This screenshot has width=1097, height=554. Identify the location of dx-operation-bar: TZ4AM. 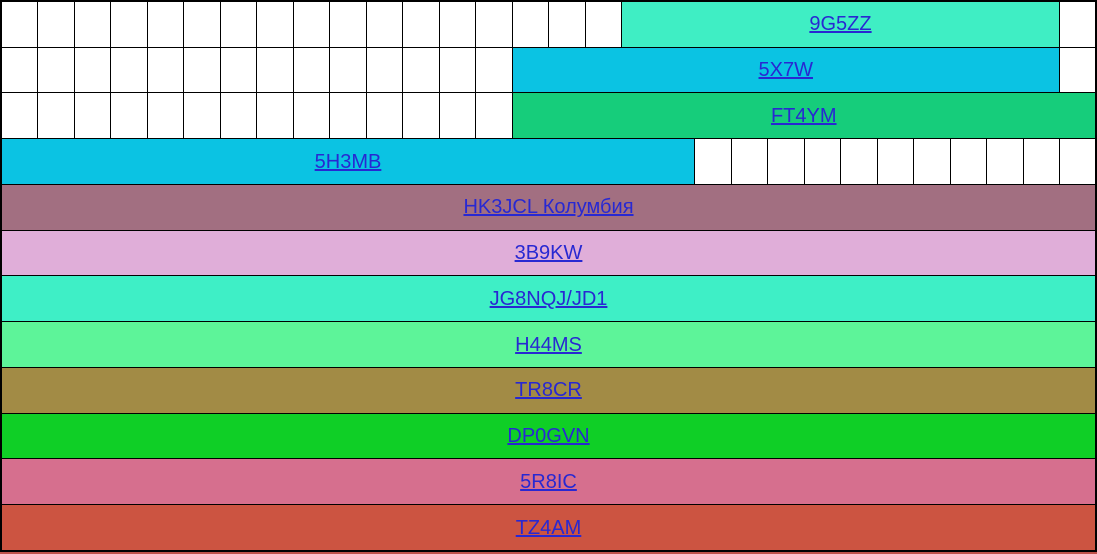
(548, 528).